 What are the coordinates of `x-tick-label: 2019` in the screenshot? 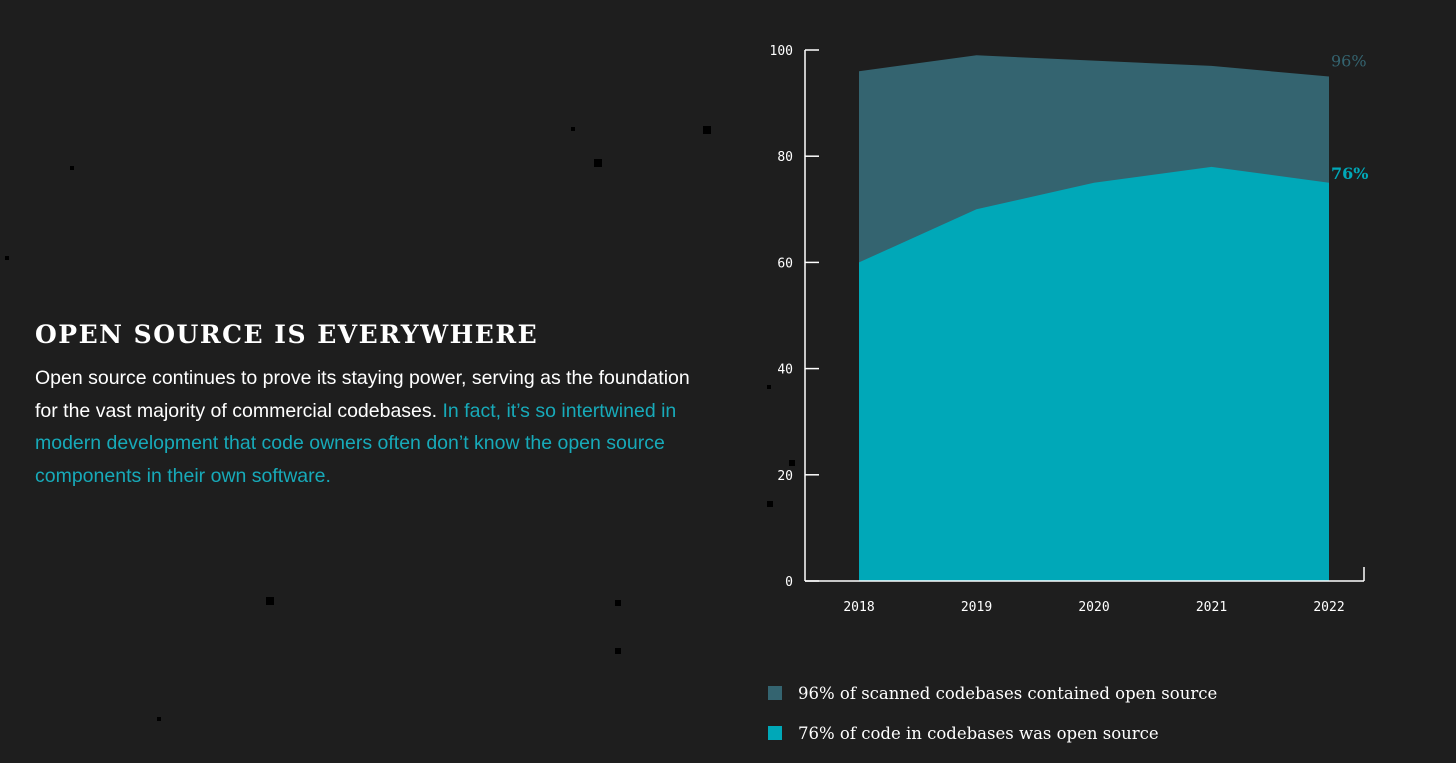 It's located at (976, 607).